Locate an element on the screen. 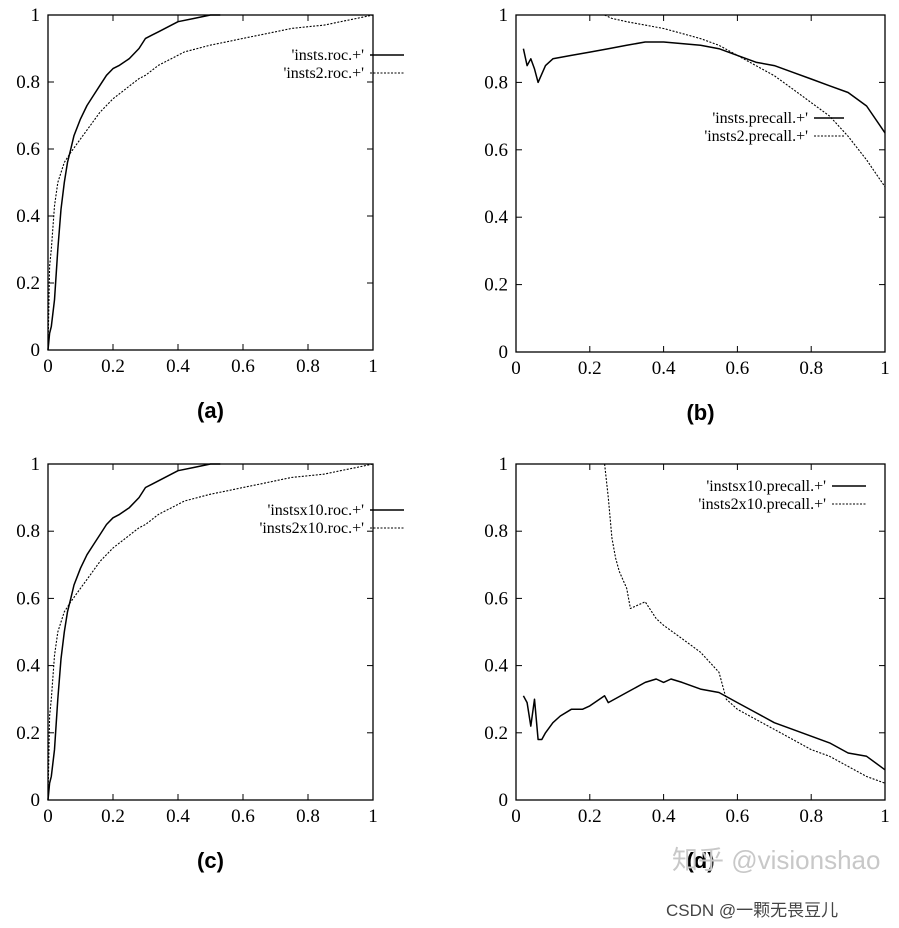 Image resolution: width=899 pixels, height=928 pixels. panel-caption: (a) is located at coordinates (210, 410).